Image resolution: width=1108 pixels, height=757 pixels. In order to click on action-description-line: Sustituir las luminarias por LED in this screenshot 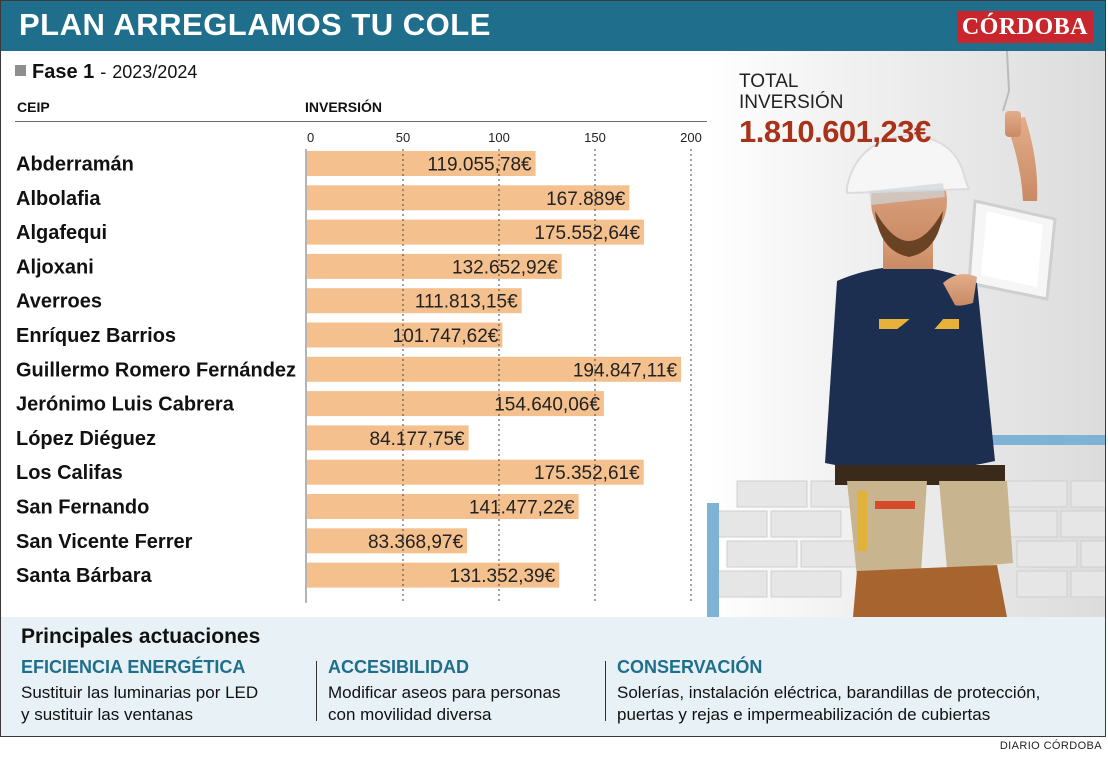, I will do `click(140, 692)`.